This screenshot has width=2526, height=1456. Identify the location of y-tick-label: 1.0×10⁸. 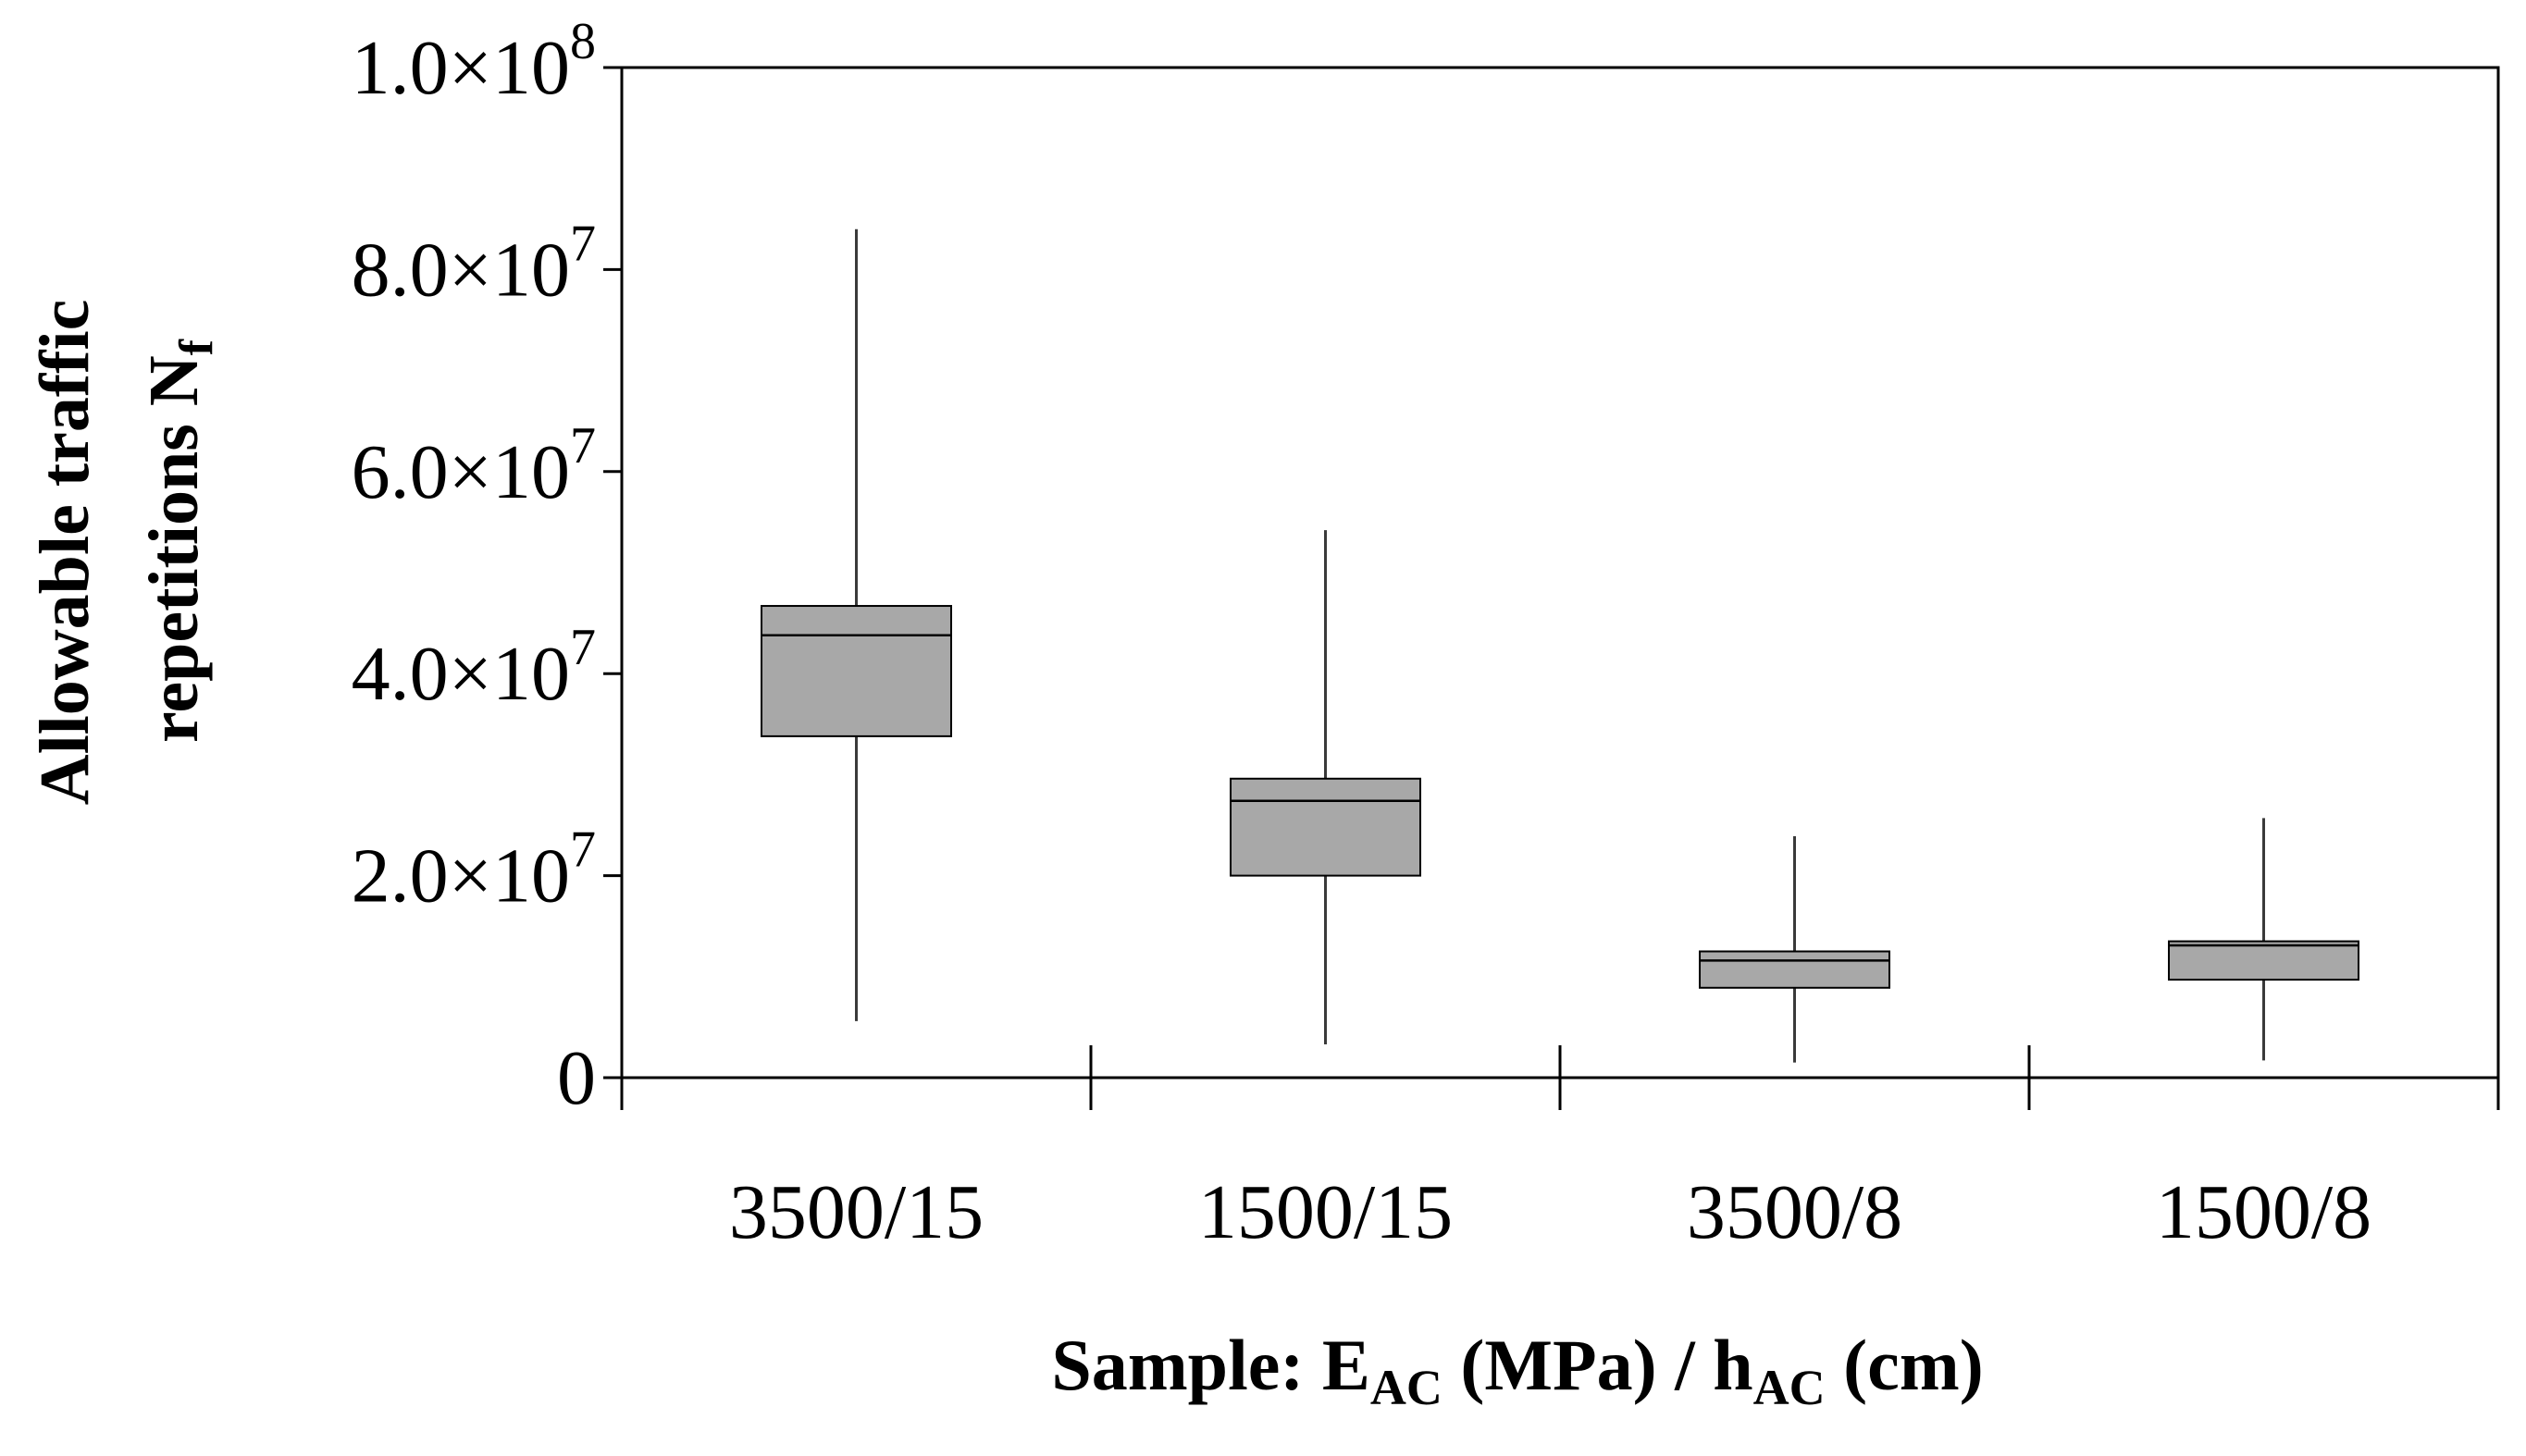
(474, 62).